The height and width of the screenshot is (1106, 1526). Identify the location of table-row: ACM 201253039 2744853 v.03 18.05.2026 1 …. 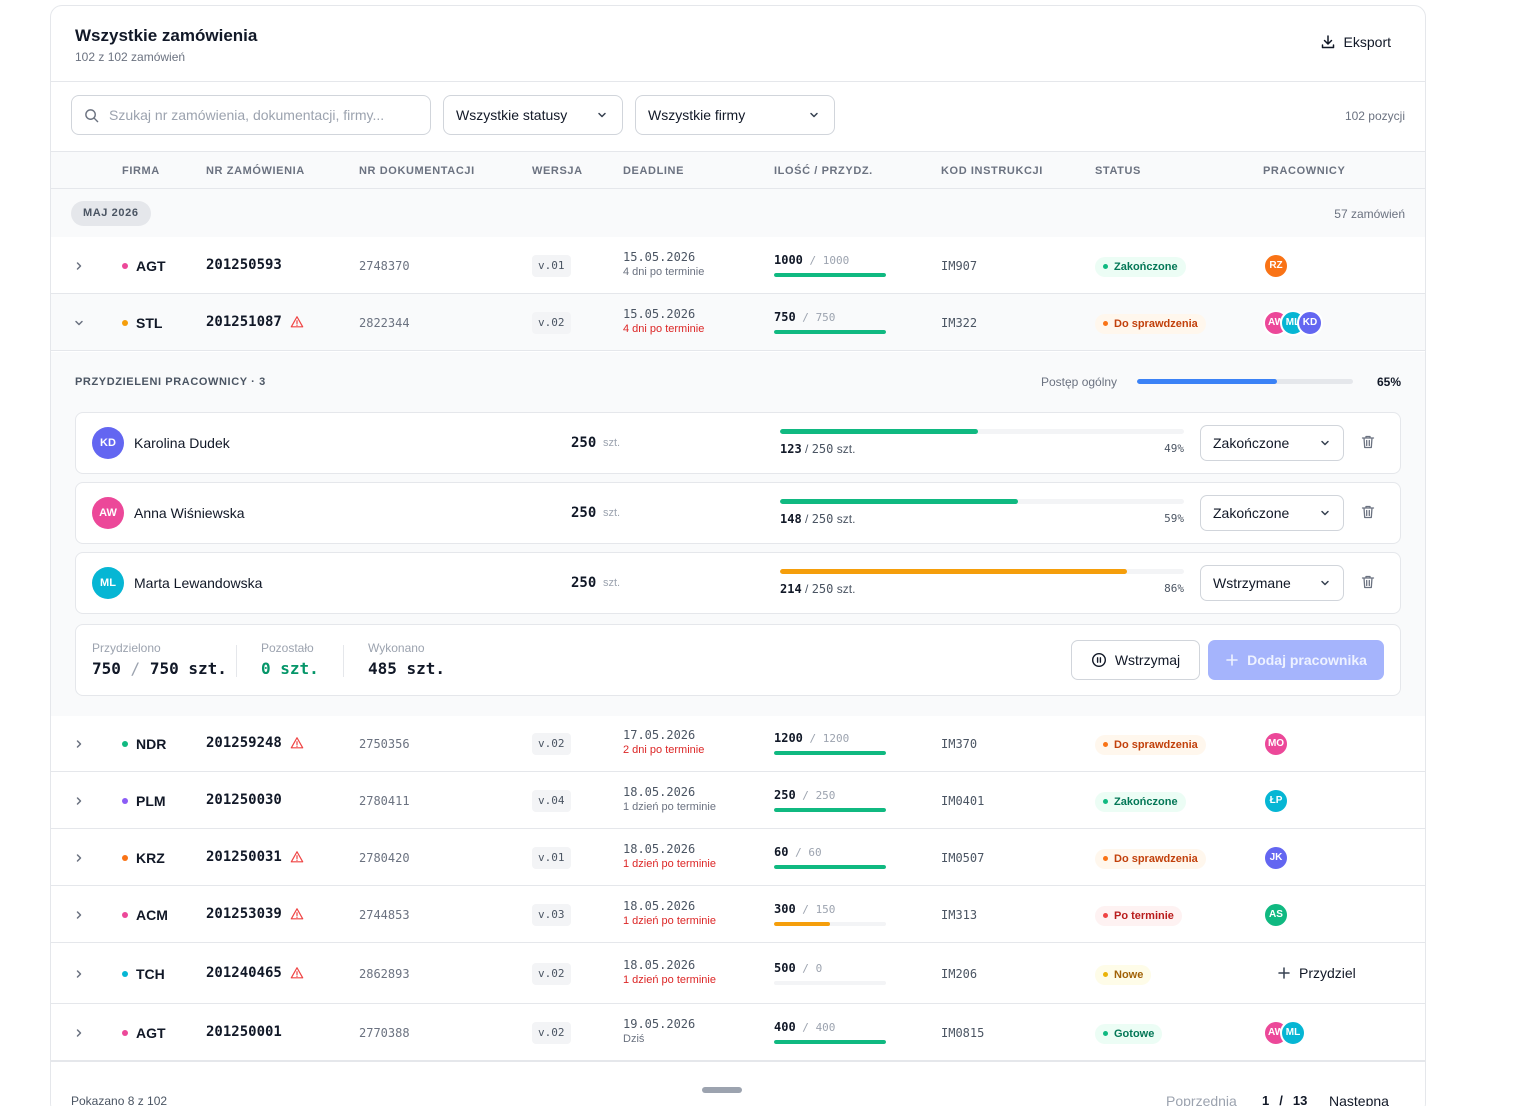
(738, 914).